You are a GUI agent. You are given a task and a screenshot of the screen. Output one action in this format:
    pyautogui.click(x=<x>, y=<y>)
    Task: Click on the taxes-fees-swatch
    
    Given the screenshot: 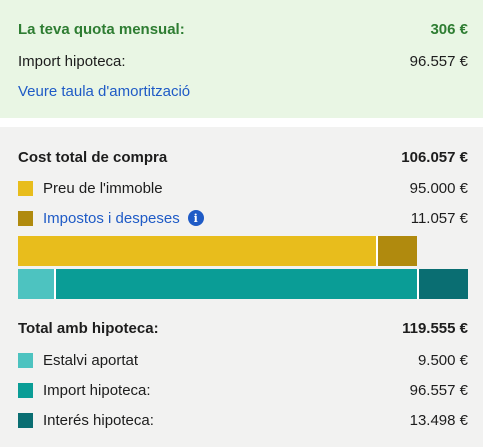 What is the action you would take?
    pyautogui.click(x=25, y=218)
    